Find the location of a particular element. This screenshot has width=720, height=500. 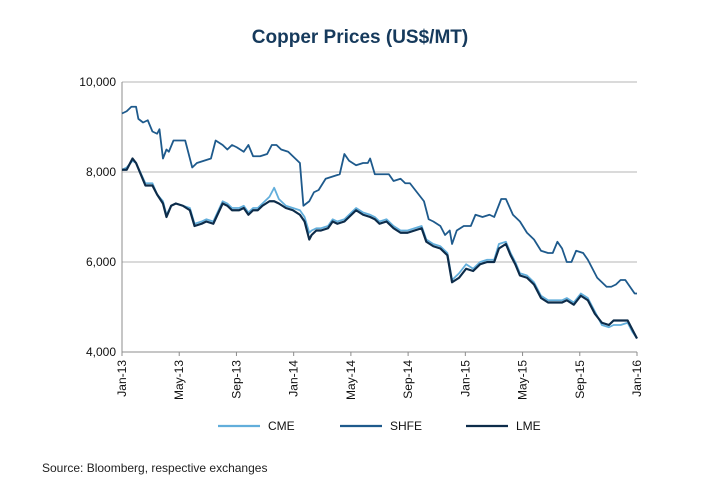

x-tick-label: Jan-16 is located at coordinates (637, 378).